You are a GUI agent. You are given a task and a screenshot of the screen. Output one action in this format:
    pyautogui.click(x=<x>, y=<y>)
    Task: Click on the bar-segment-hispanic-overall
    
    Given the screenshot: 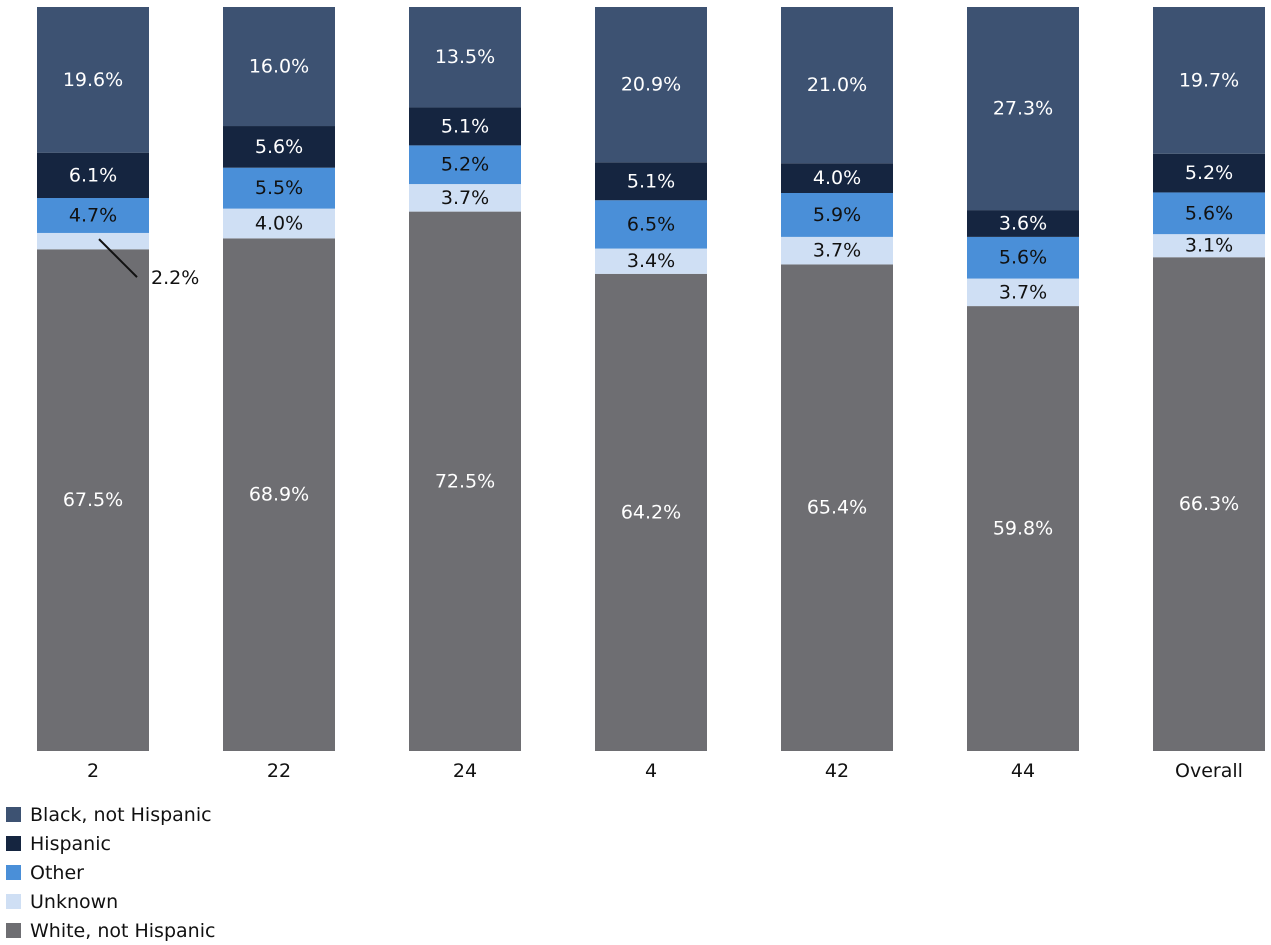 What is the action you would take?
    pyautogui.click(x=1209, y=173)
    